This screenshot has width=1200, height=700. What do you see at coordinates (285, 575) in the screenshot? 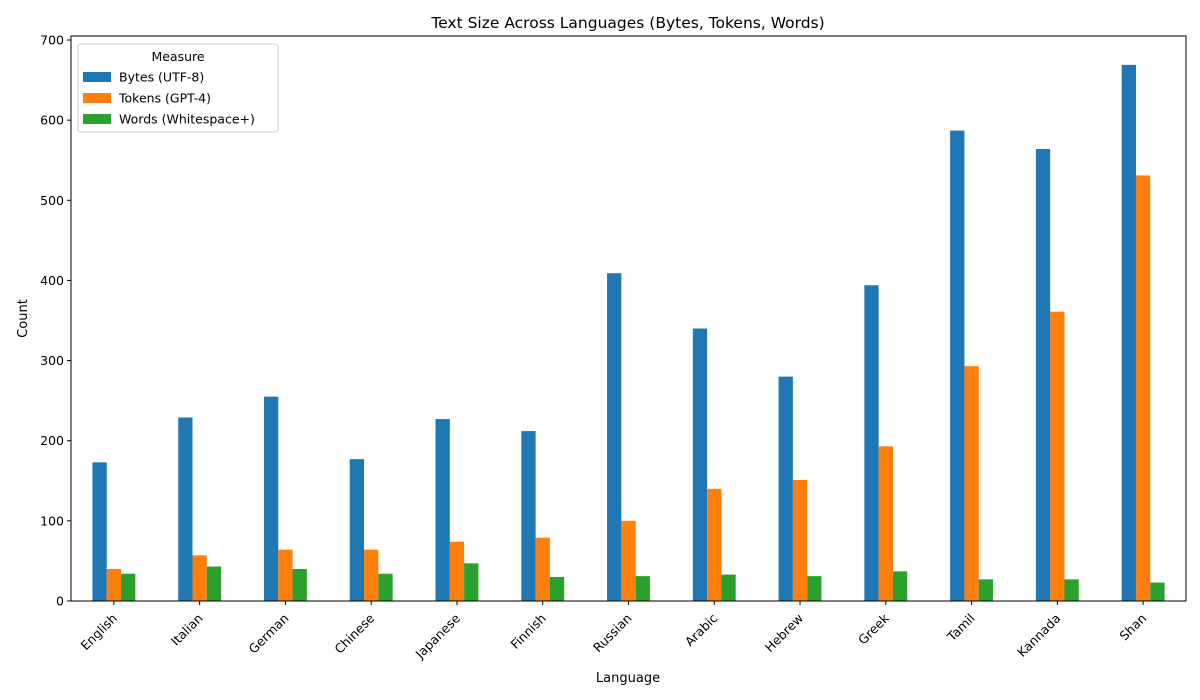
I see `bar-tokens-german` at bounding box center [285, 575].